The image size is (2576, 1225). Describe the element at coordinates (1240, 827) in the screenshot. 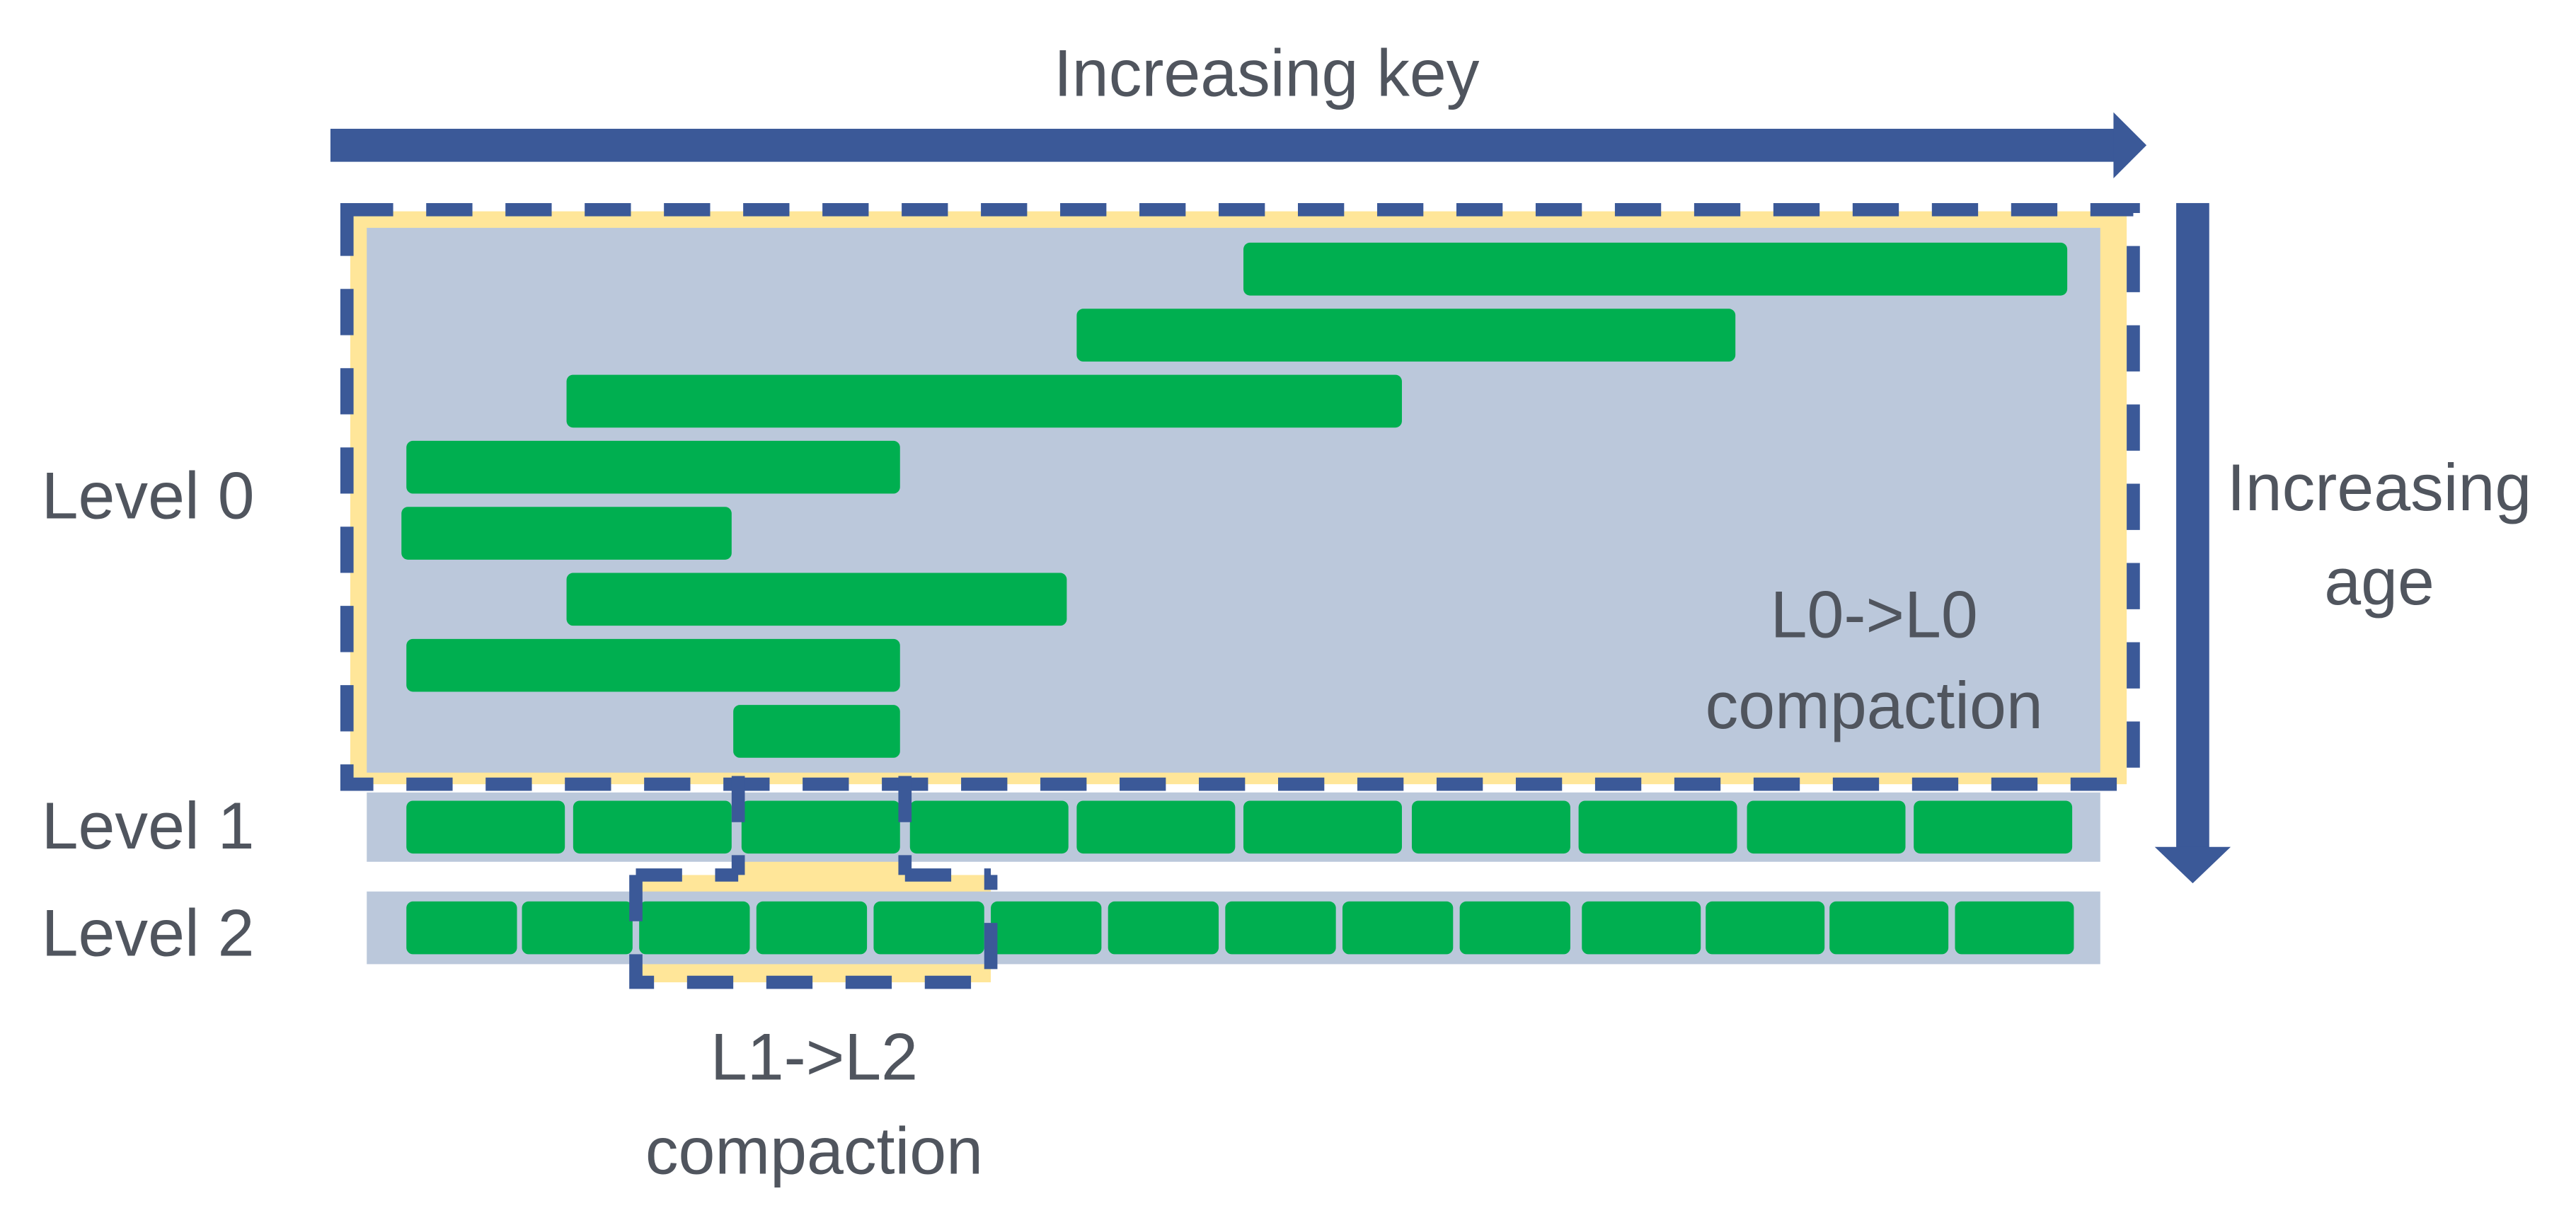

I see `level-1-sstables` at that location.